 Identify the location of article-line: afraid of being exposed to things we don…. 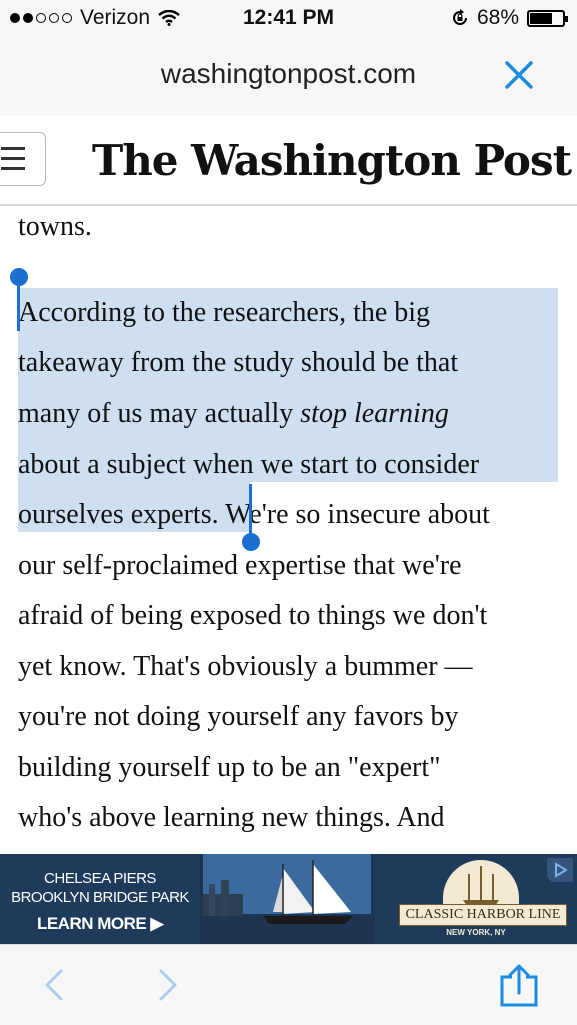
(253, 615).